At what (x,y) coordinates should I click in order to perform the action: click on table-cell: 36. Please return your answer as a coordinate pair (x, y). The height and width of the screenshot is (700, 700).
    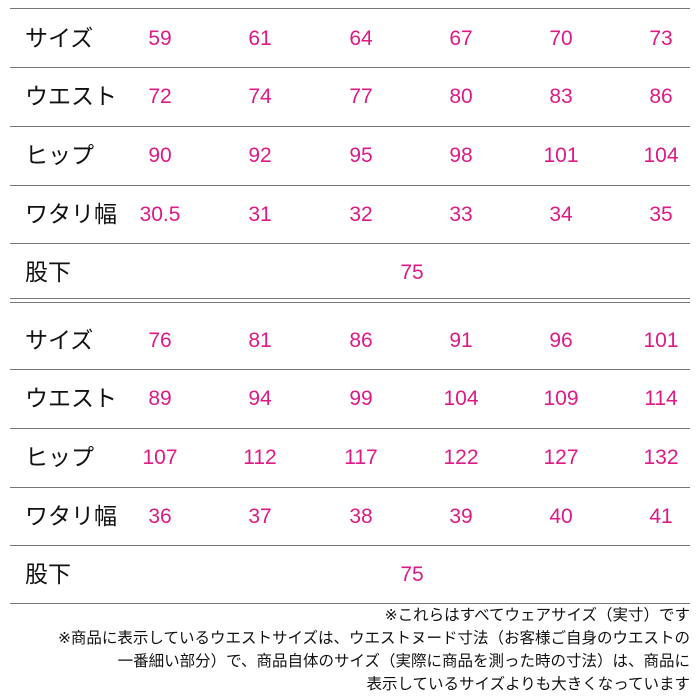
    Looking at the image, I should click on (160, 516).